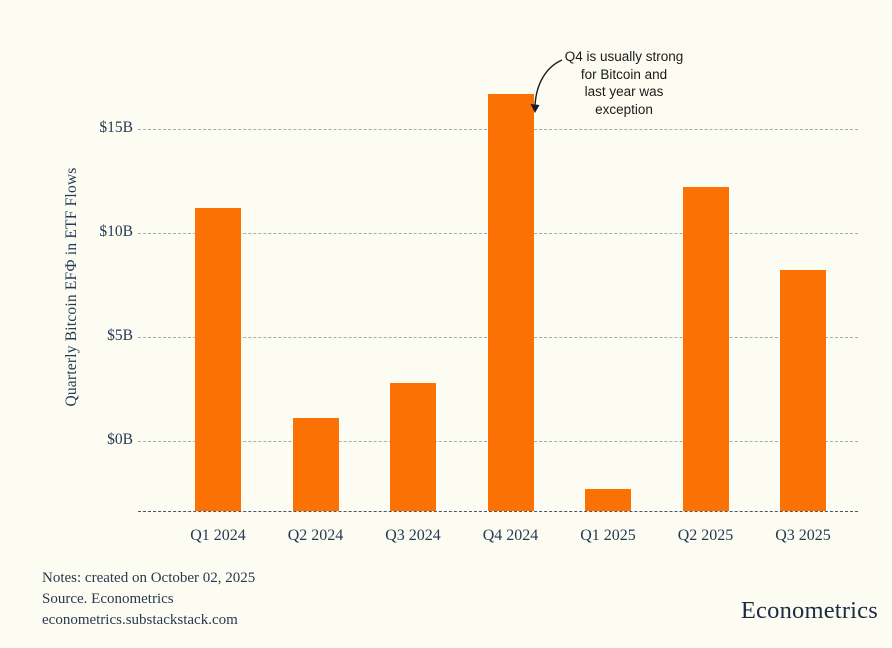 Image resolution: width=892 pixels, height=648 pixels. What do you see at coordinates (705, 536) in the screenshot?
I see `x-tick-label: Q2 2025` at bounding box center [705, 536].